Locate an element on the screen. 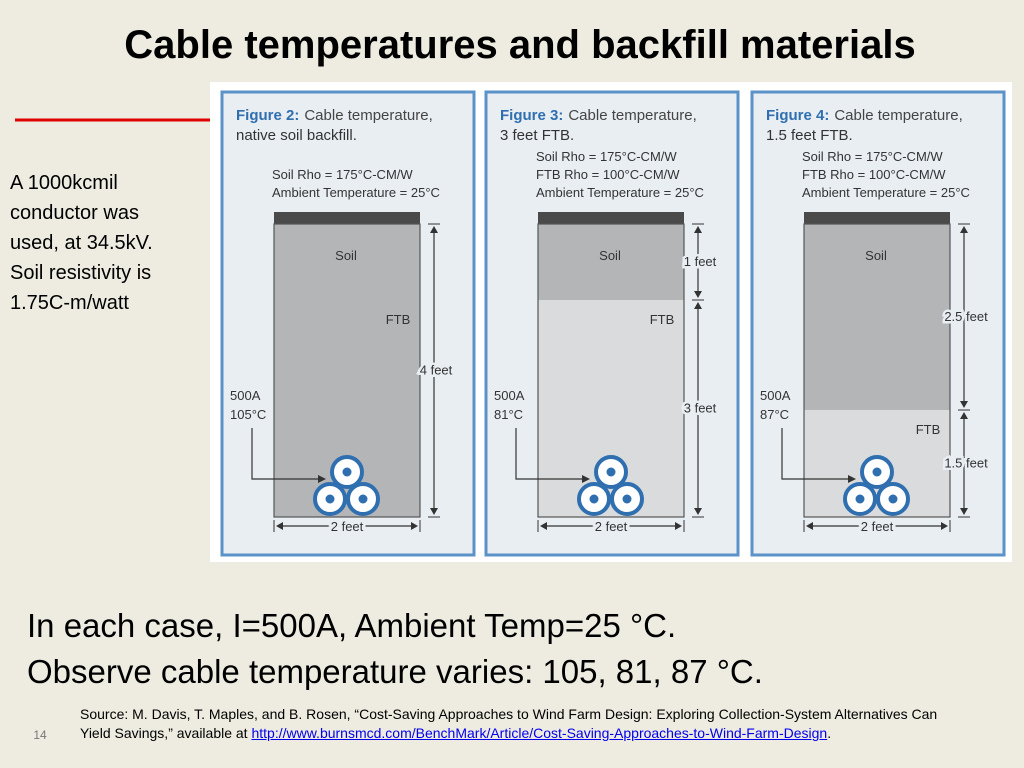  cable-temperature: 81°C is located at coordinates (508, 414).